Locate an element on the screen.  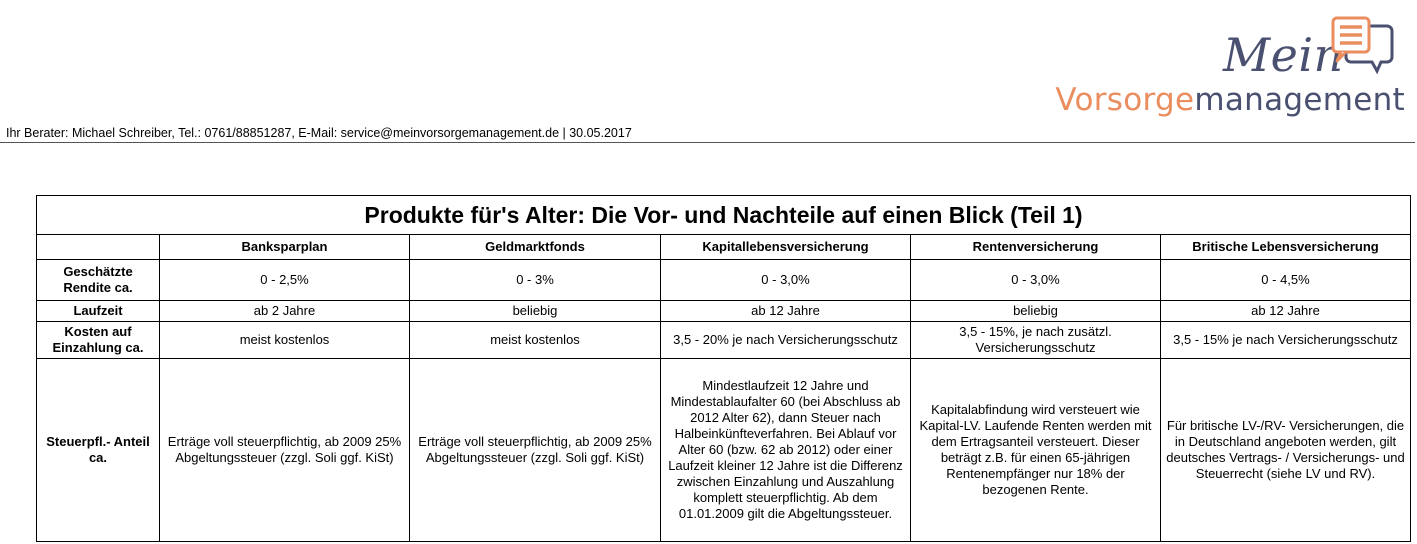
row-label: Steuerpfl.- Anteil ca. is located at coordinates (98, 450).